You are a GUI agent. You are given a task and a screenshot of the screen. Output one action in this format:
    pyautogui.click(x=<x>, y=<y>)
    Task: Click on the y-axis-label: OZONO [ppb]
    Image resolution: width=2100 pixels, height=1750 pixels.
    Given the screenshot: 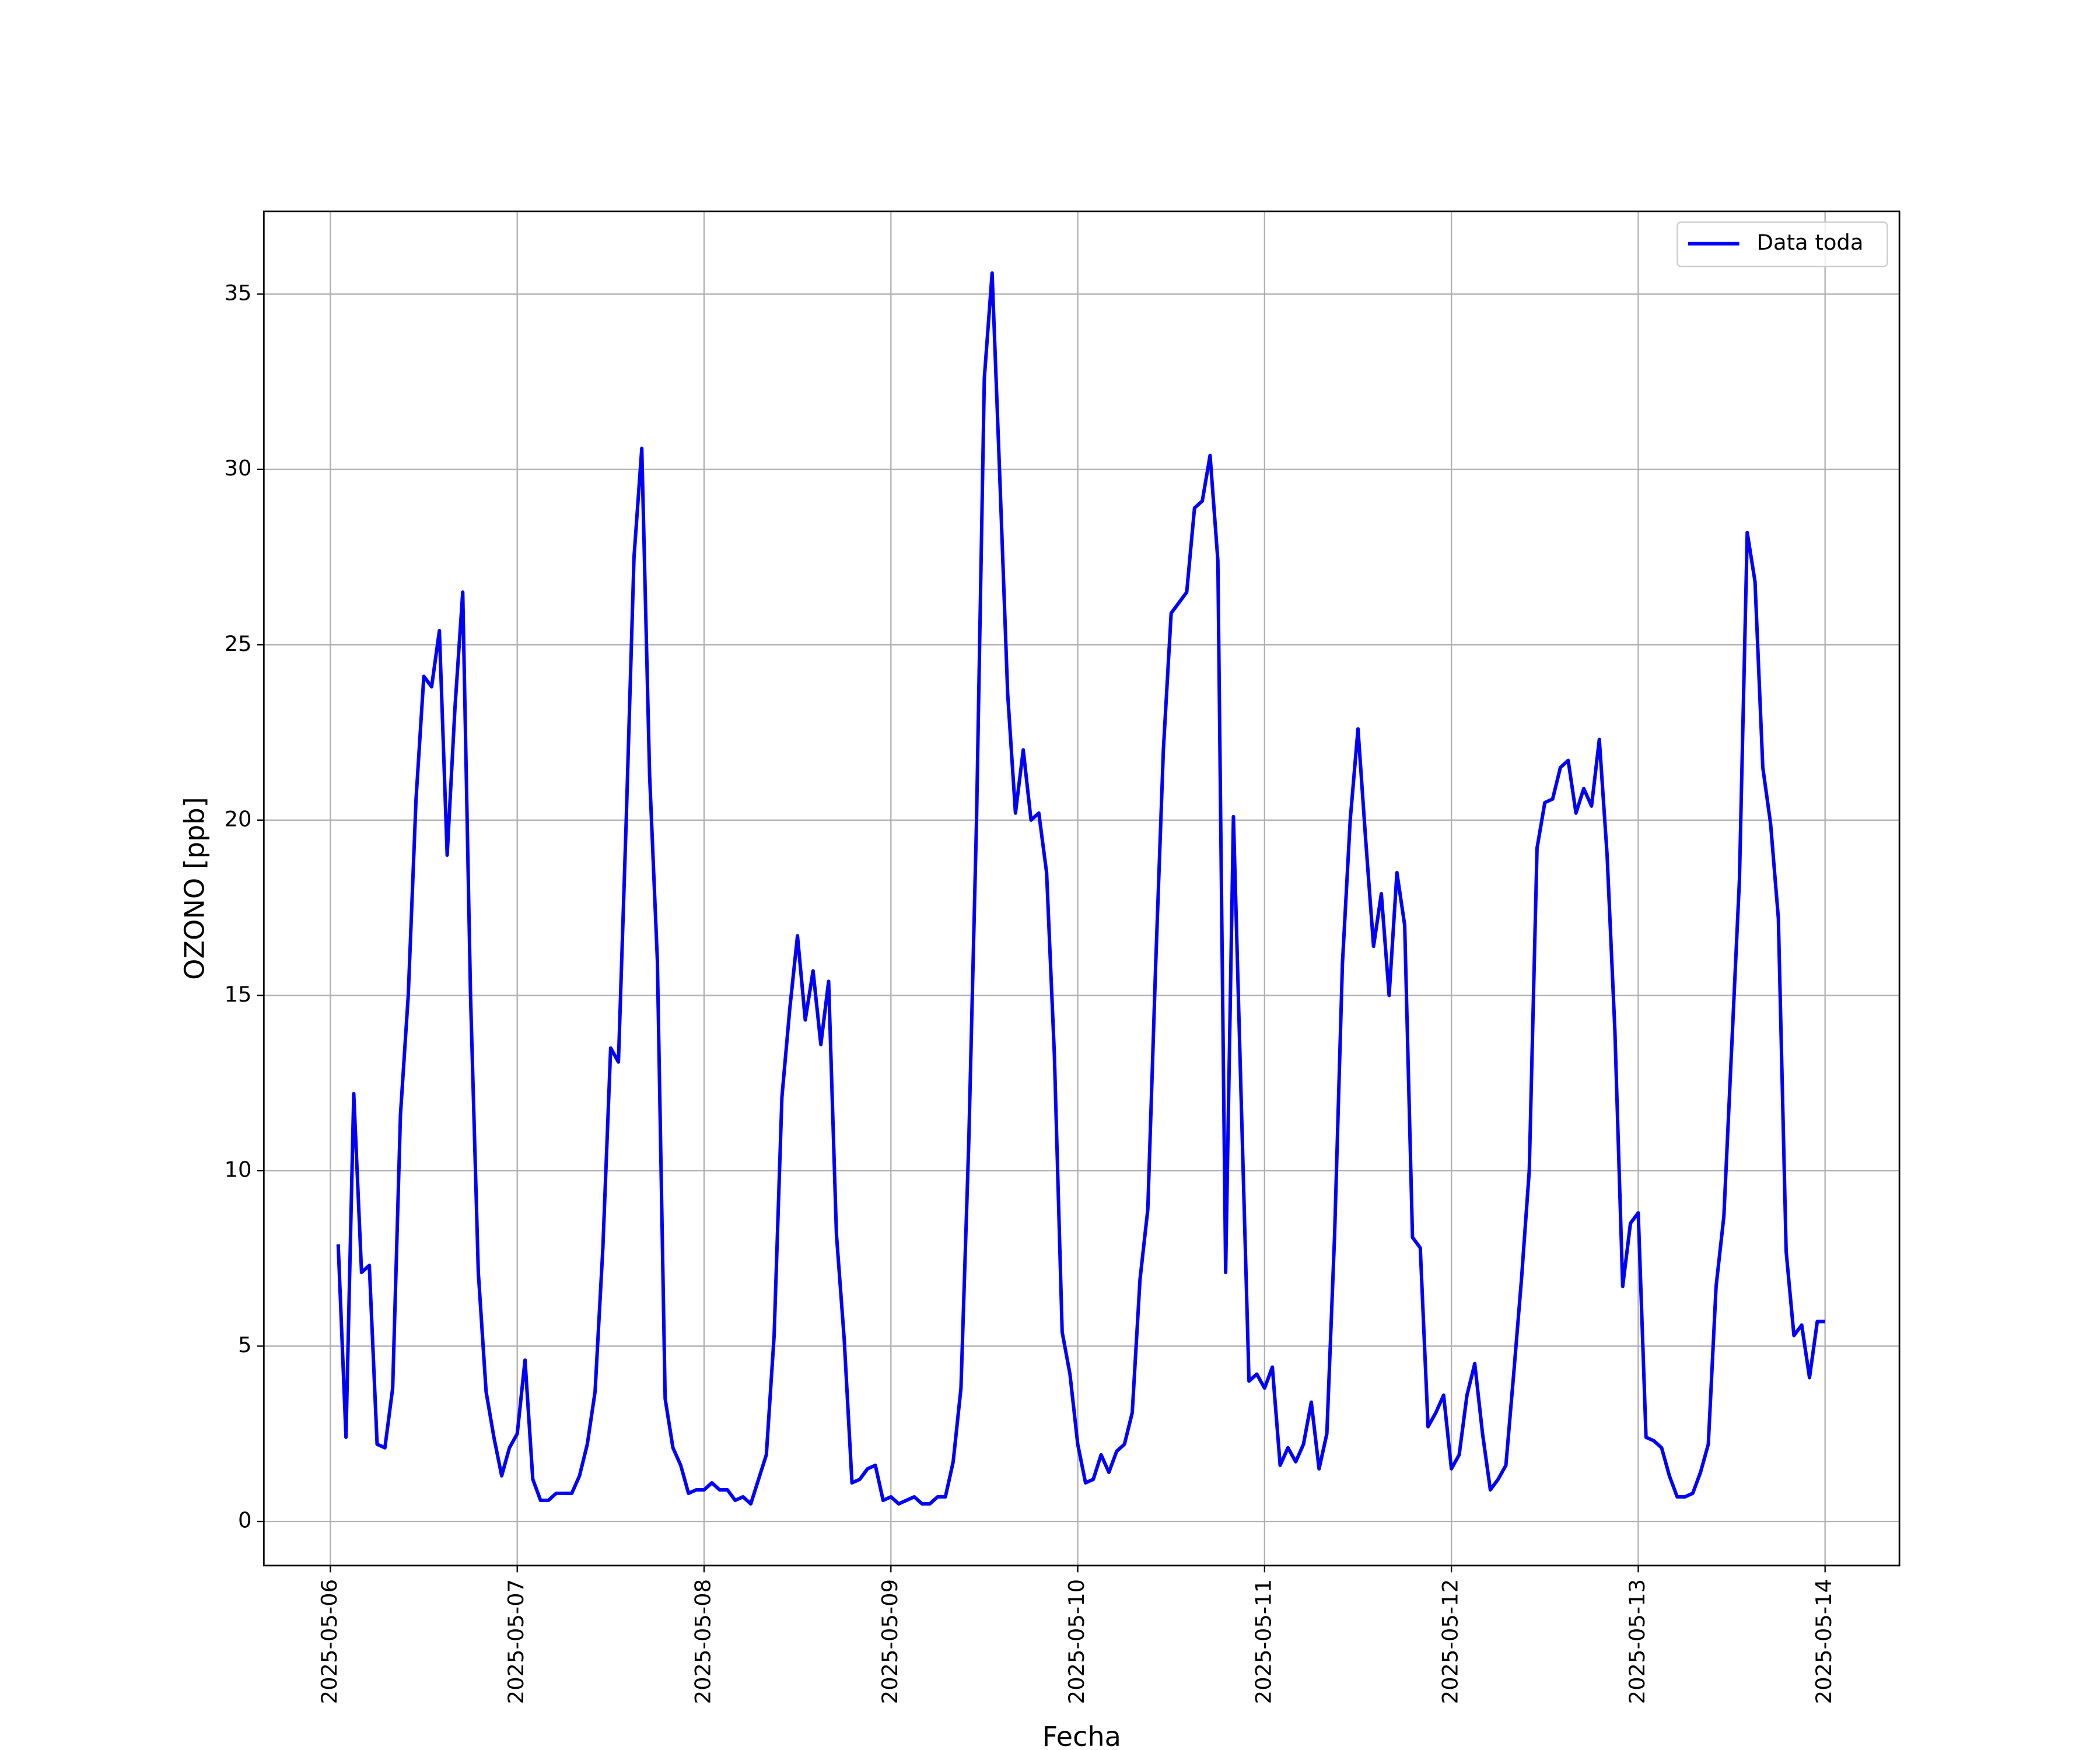 What is the action you would take?
    pyautogui.click(x=194, y=888)
    